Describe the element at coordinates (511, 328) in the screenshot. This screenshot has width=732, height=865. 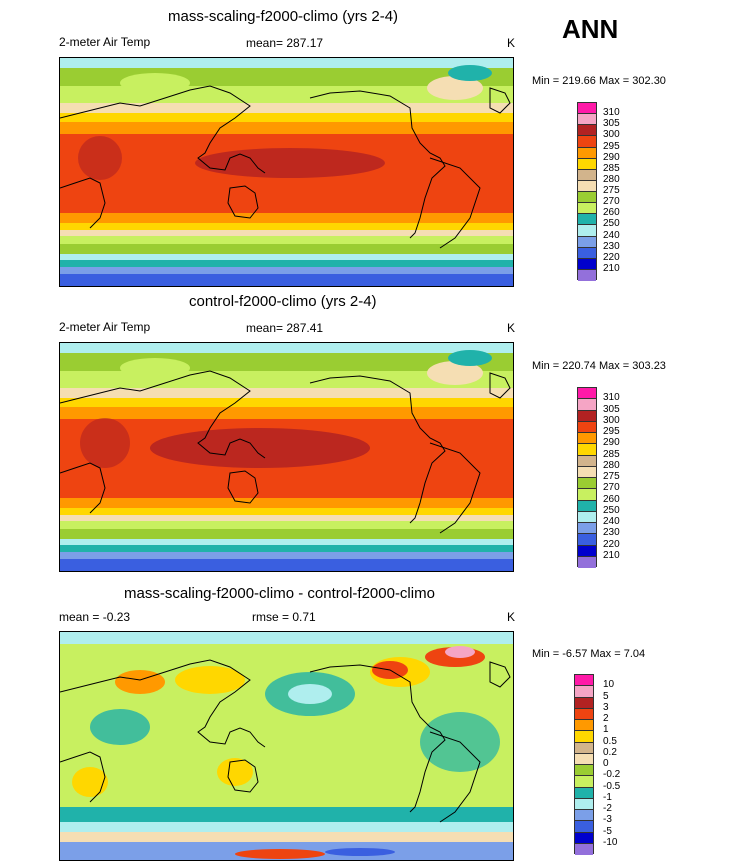
I see `panel2-unit: K` at that location.